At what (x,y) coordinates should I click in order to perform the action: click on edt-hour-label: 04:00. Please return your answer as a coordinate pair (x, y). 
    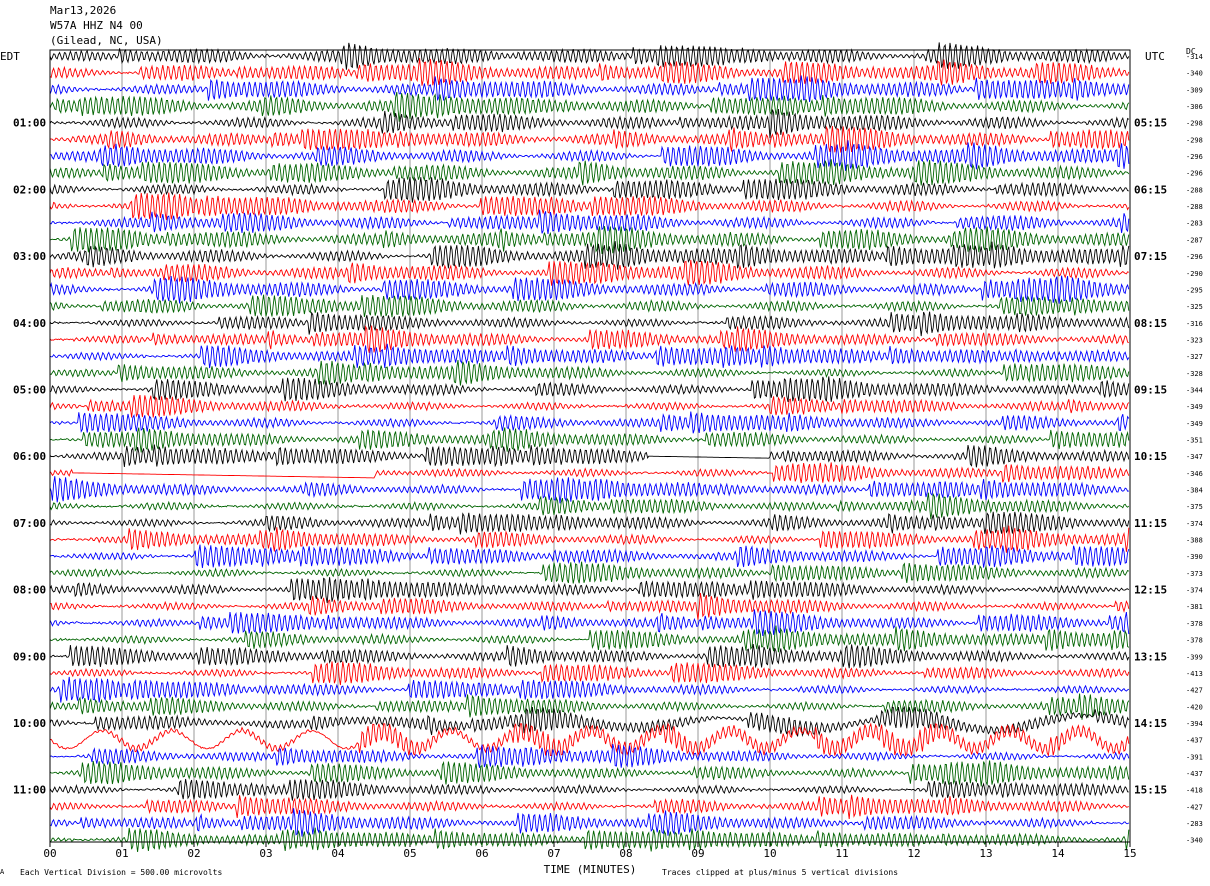
    Looking at the image, I should click on (29, 323).